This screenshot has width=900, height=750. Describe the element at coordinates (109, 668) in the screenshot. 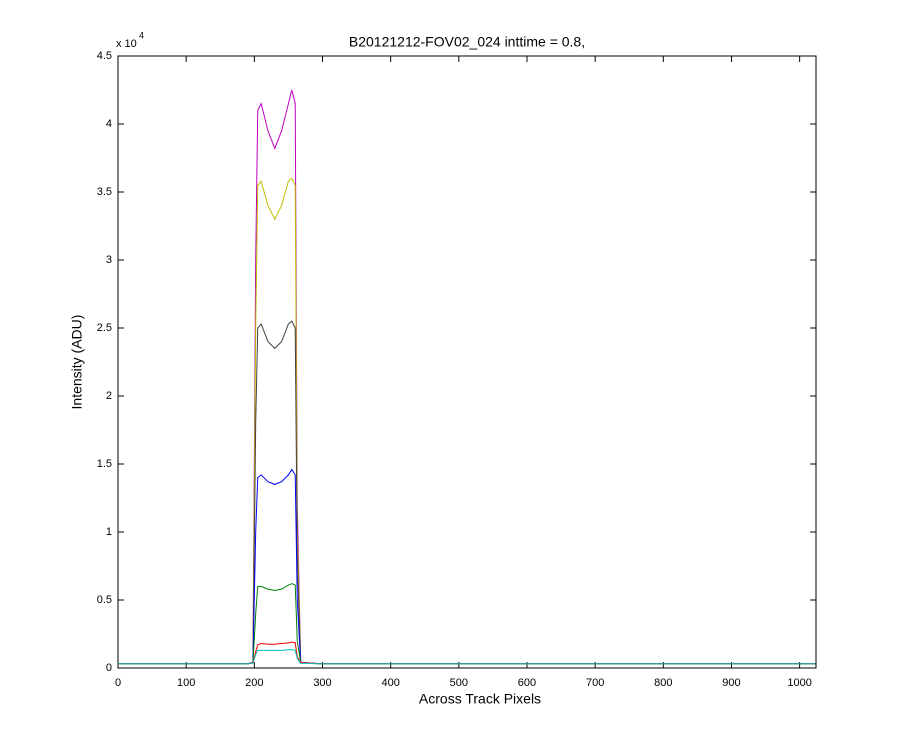

I see `y-tick-label: 0` at that location.